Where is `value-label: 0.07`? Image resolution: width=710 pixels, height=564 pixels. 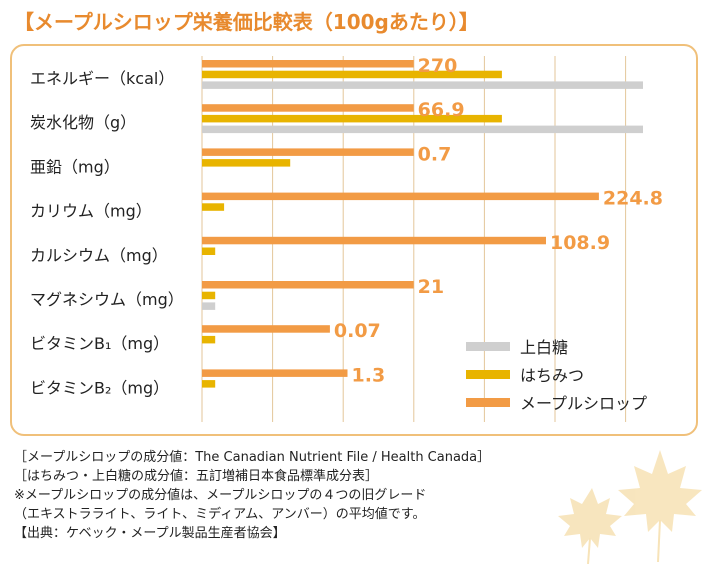
value-label: 0.07 is located at coordinates (357, 331).